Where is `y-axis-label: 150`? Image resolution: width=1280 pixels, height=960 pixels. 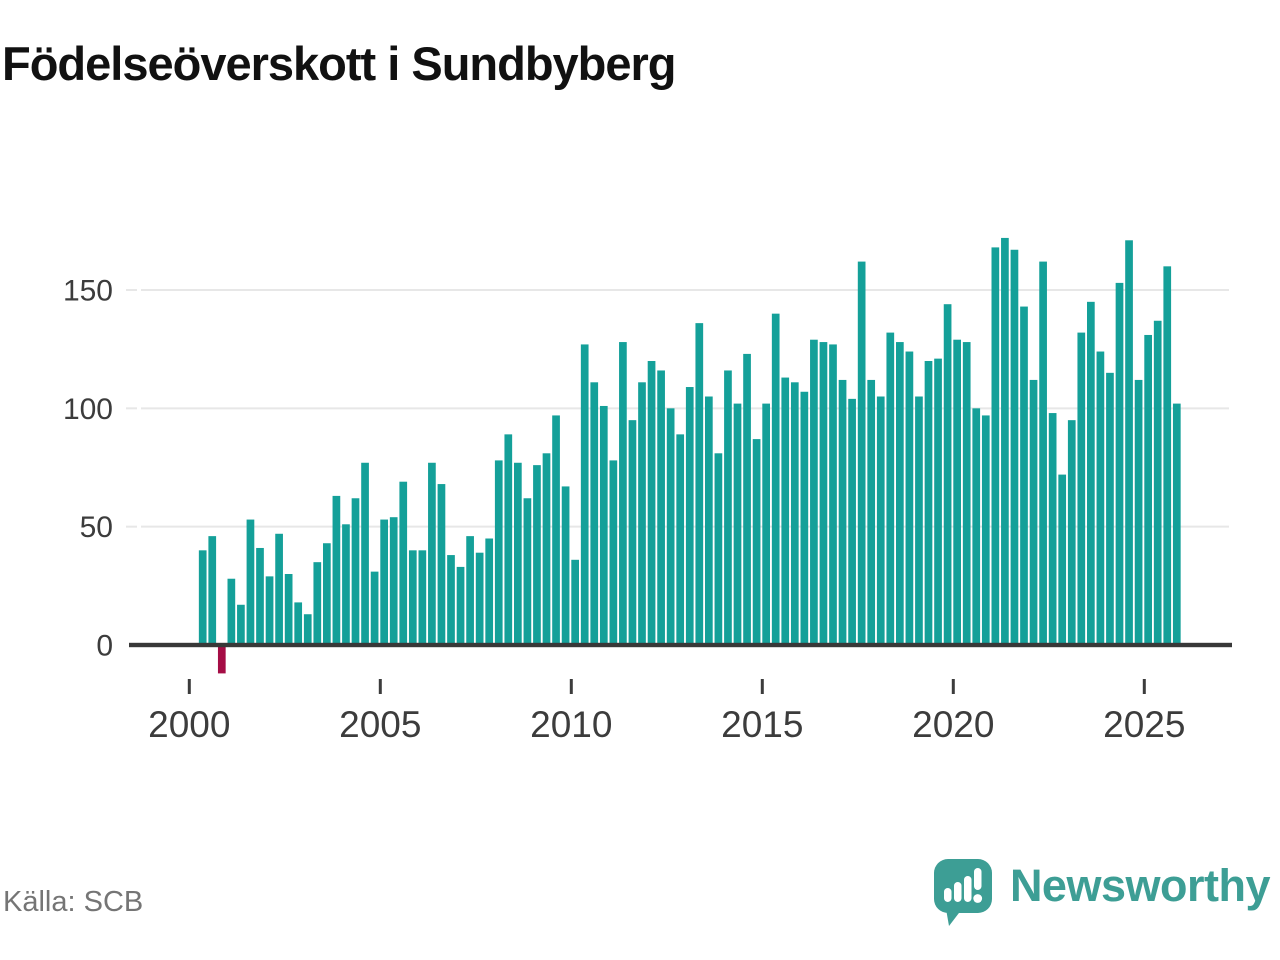
y-axis-label: 150 is located at coordinates (88, 290).